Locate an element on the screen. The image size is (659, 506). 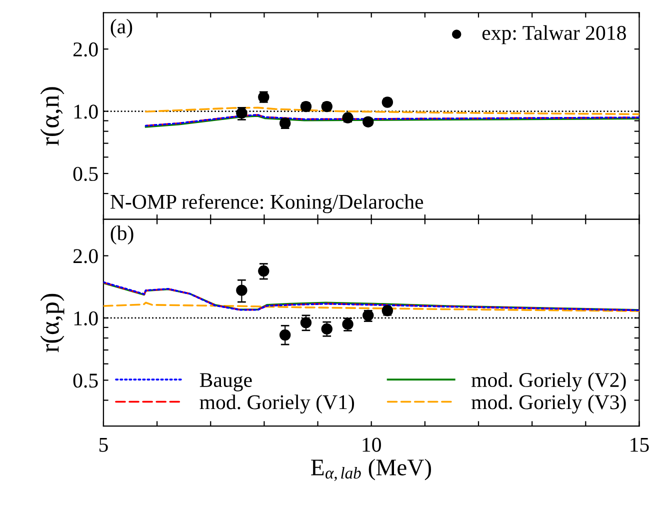
legend-label: mod. Goriely (V3) is located at coordinates (549, 404).